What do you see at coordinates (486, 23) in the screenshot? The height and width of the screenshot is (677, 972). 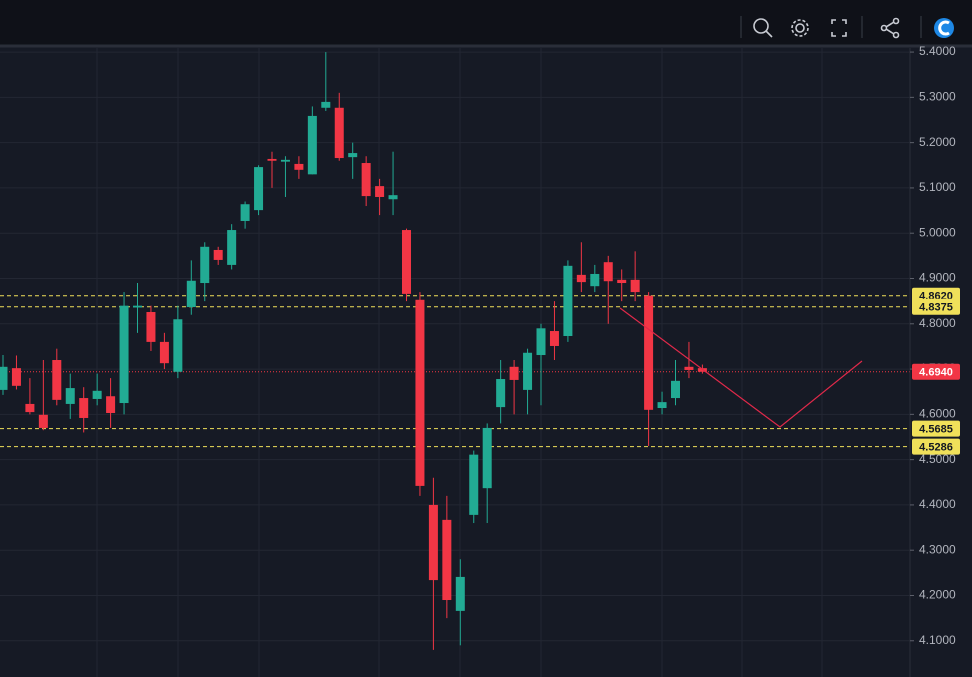 I see `toolbar` at bounding box center [486, 23].